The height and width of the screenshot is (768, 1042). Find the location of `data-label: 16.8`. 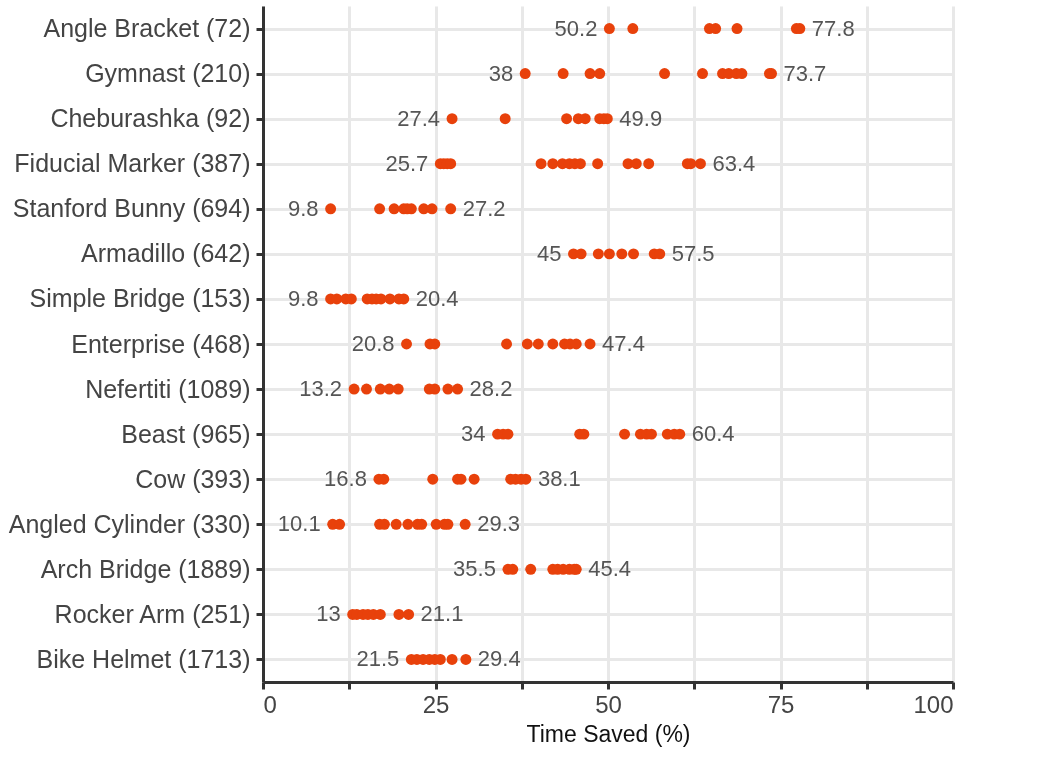

data-label: 16.8 is located at coordinates (345, 479).